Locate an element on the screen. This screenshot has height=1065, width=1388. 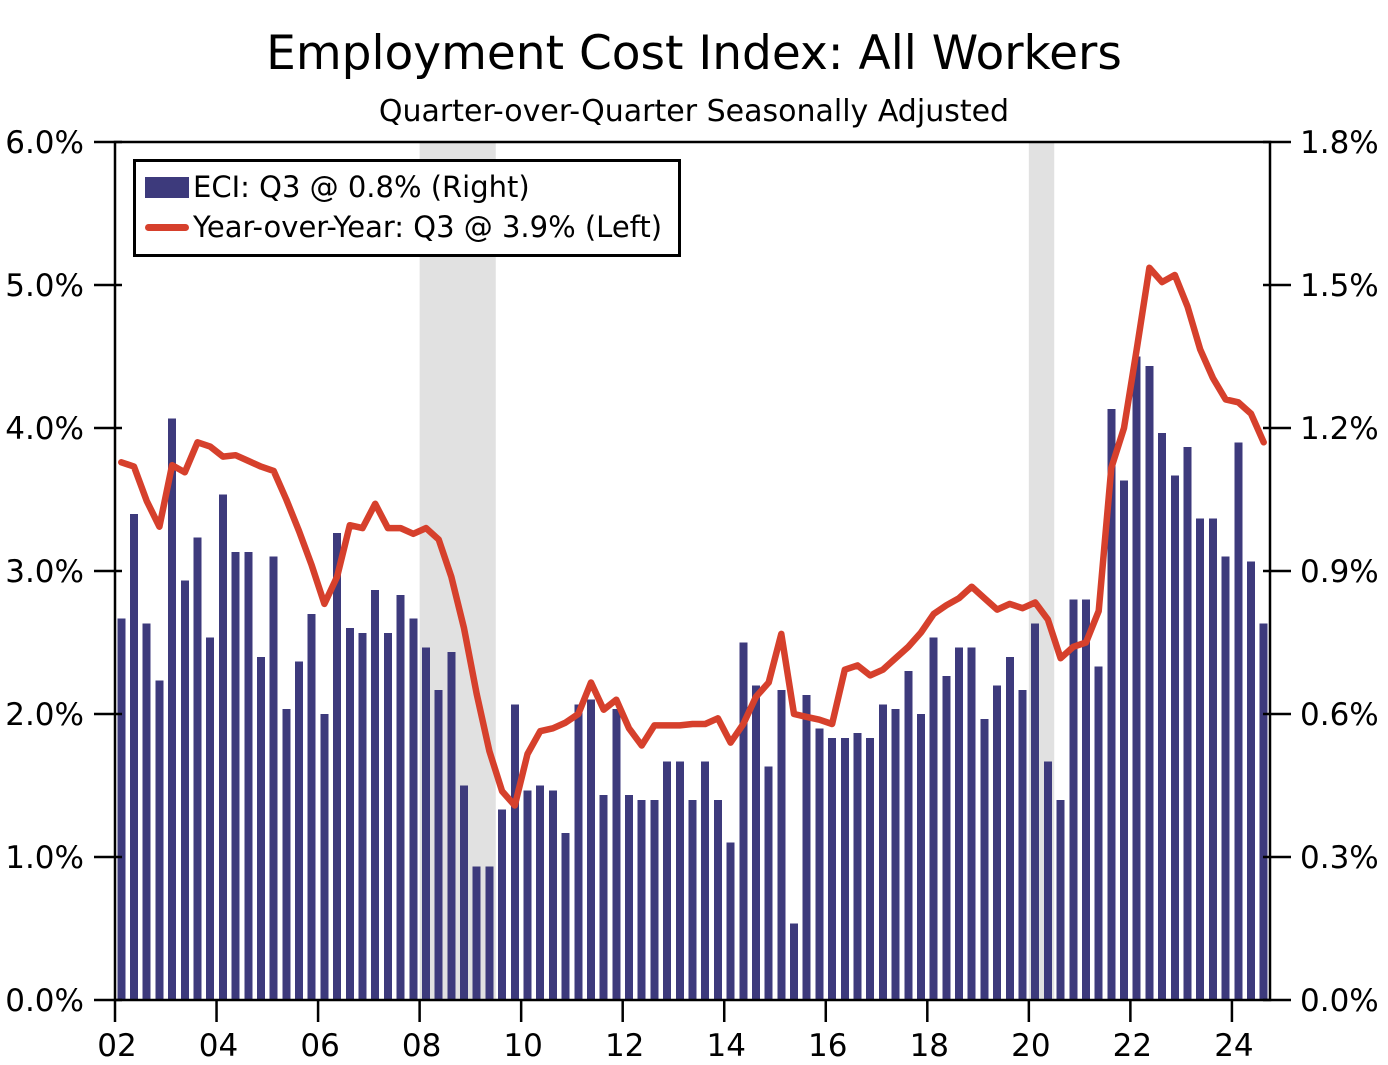
eci-bar-2007Q3 is located at coordinates (400, 797).